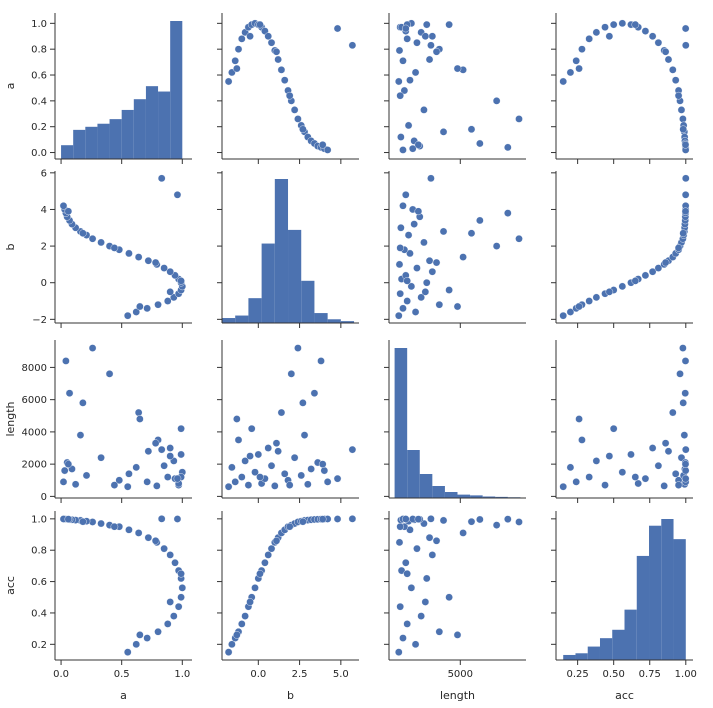 The height and width of the screenshot is (708, 713). Describe the element at coordinates (107, 421) in the screenshot. I see `panel-length-vs-a: 0 2000 4000 6000 8000` at that location.